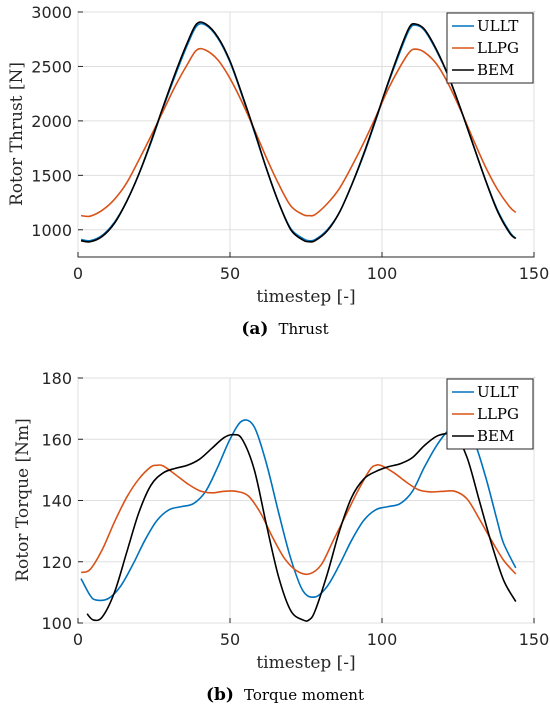 The height and width of the screenshot is (710, 550). I want to click on thrust-legend-llpg-label: LLPG, so click(498, 48).